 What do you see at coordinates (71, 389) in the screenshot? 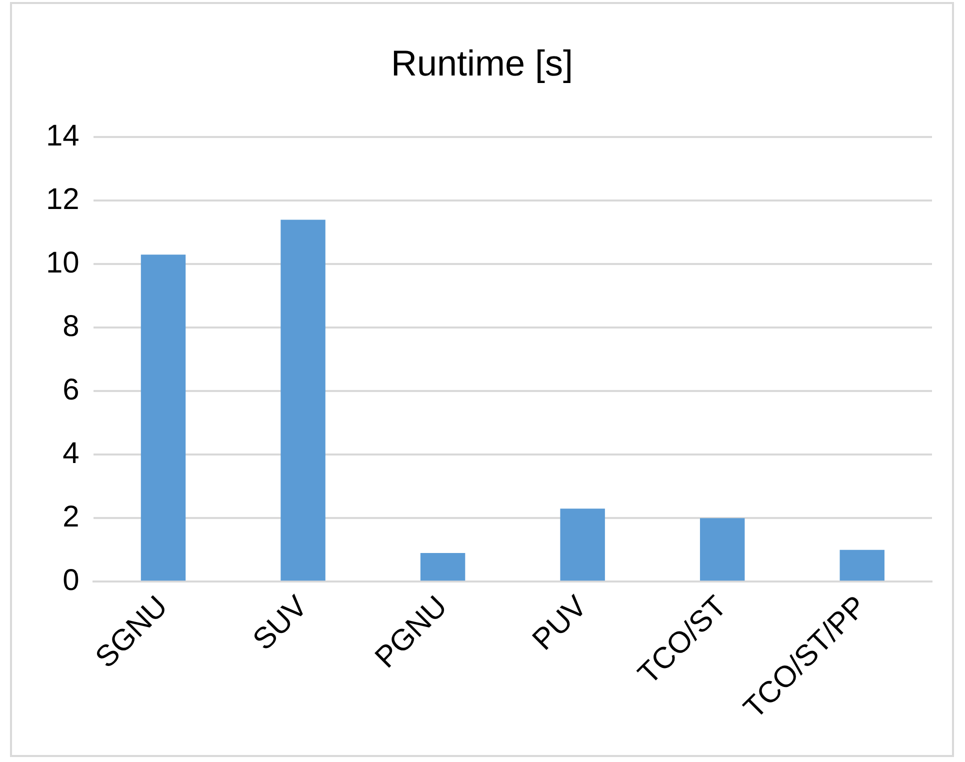
I see `y-tick-label: 6` at bounding box center [71, 389].